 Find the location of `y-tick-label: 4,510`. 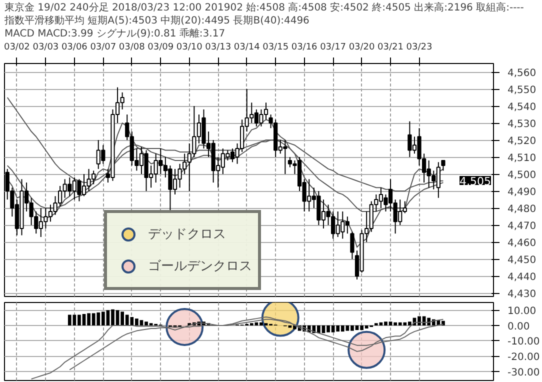

y-tick-label: 4,510 is located at coordinates (522, 158).